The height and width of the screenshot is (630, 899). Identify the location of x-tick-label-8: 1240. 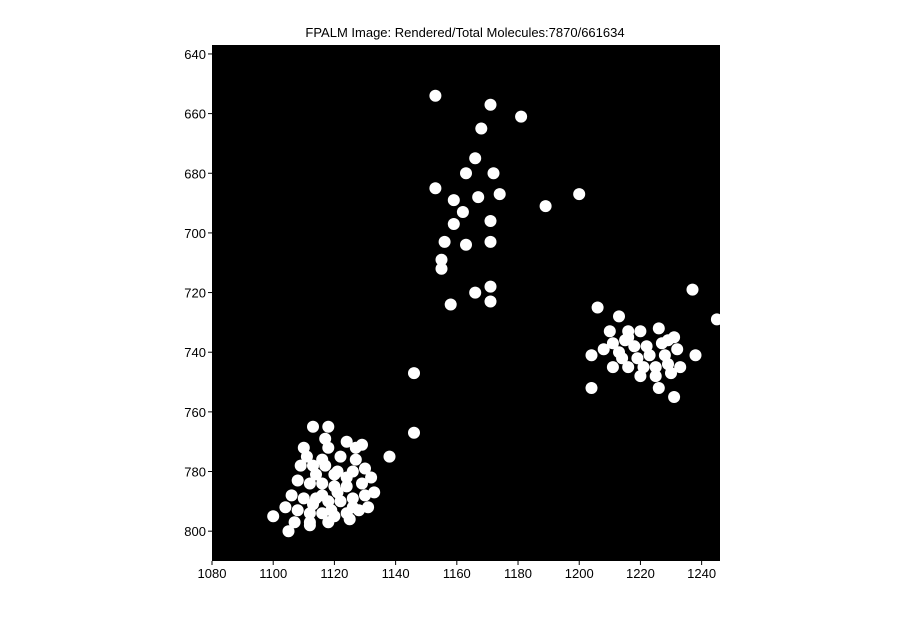
(701, 573).